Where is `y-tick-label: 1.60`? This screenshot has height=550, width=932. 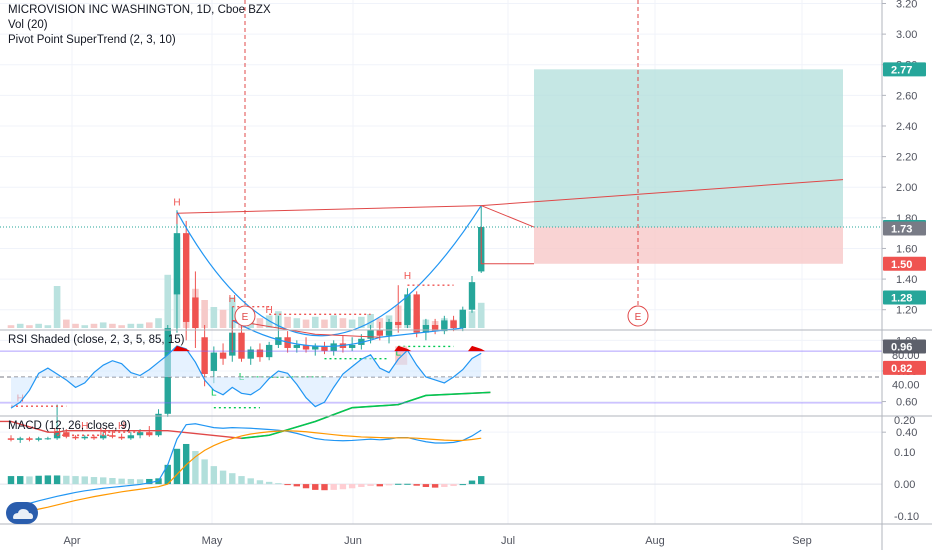
y-tick-label: 1.60 is located at coordinates (906, 249).